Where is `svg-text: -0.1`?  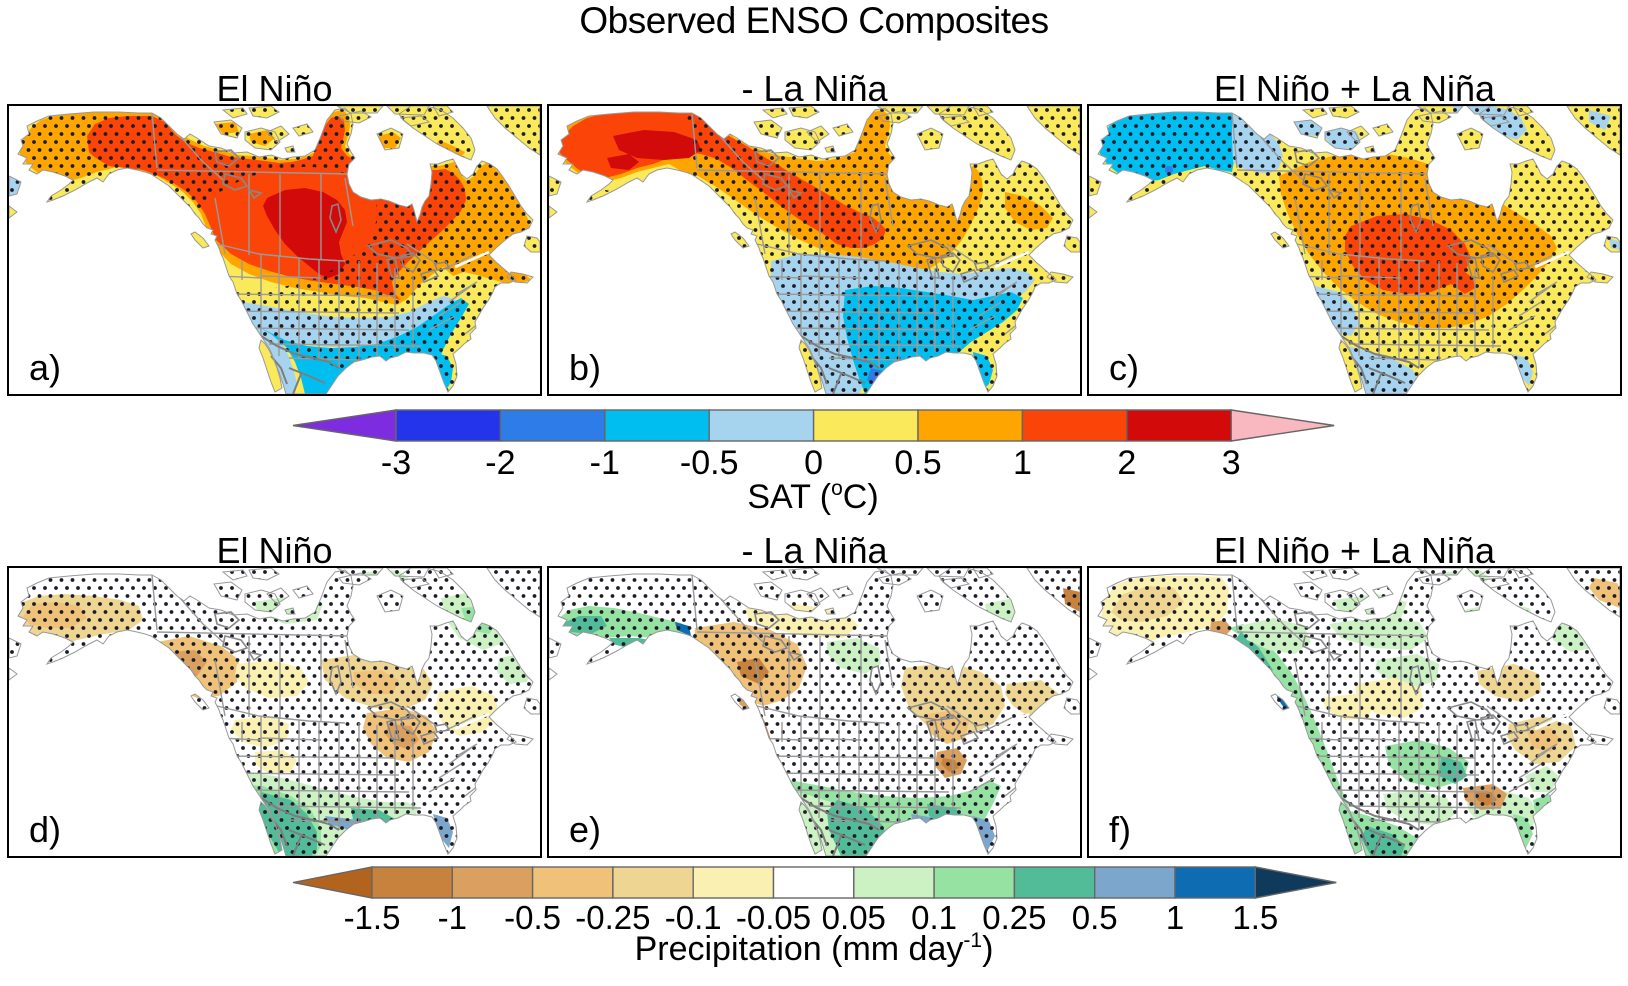
svg-text: -0.1 is located at coordinates (693, 917).